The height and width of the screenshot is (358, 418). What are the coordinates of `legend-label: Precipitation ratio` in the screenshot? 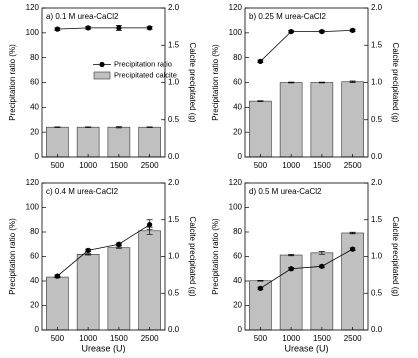 It's located at (143, 63).